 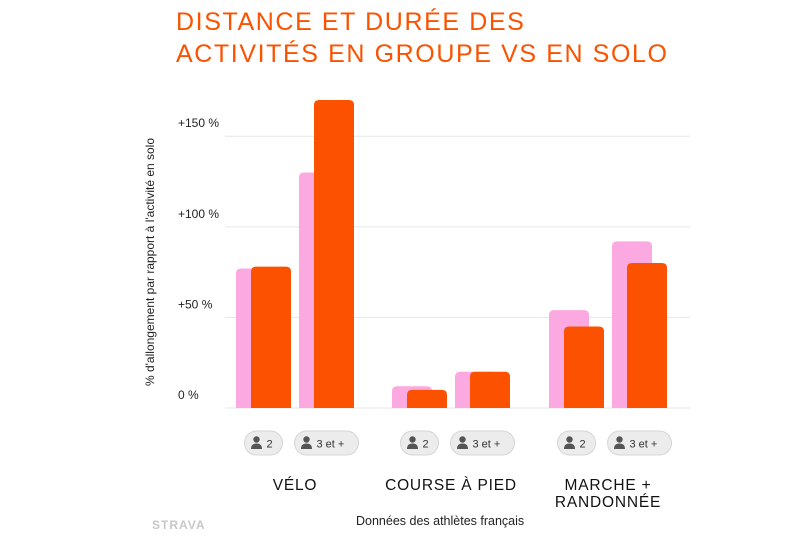 I want to click on footer-note: Données des athlètes français, so click(x=440, y=521).